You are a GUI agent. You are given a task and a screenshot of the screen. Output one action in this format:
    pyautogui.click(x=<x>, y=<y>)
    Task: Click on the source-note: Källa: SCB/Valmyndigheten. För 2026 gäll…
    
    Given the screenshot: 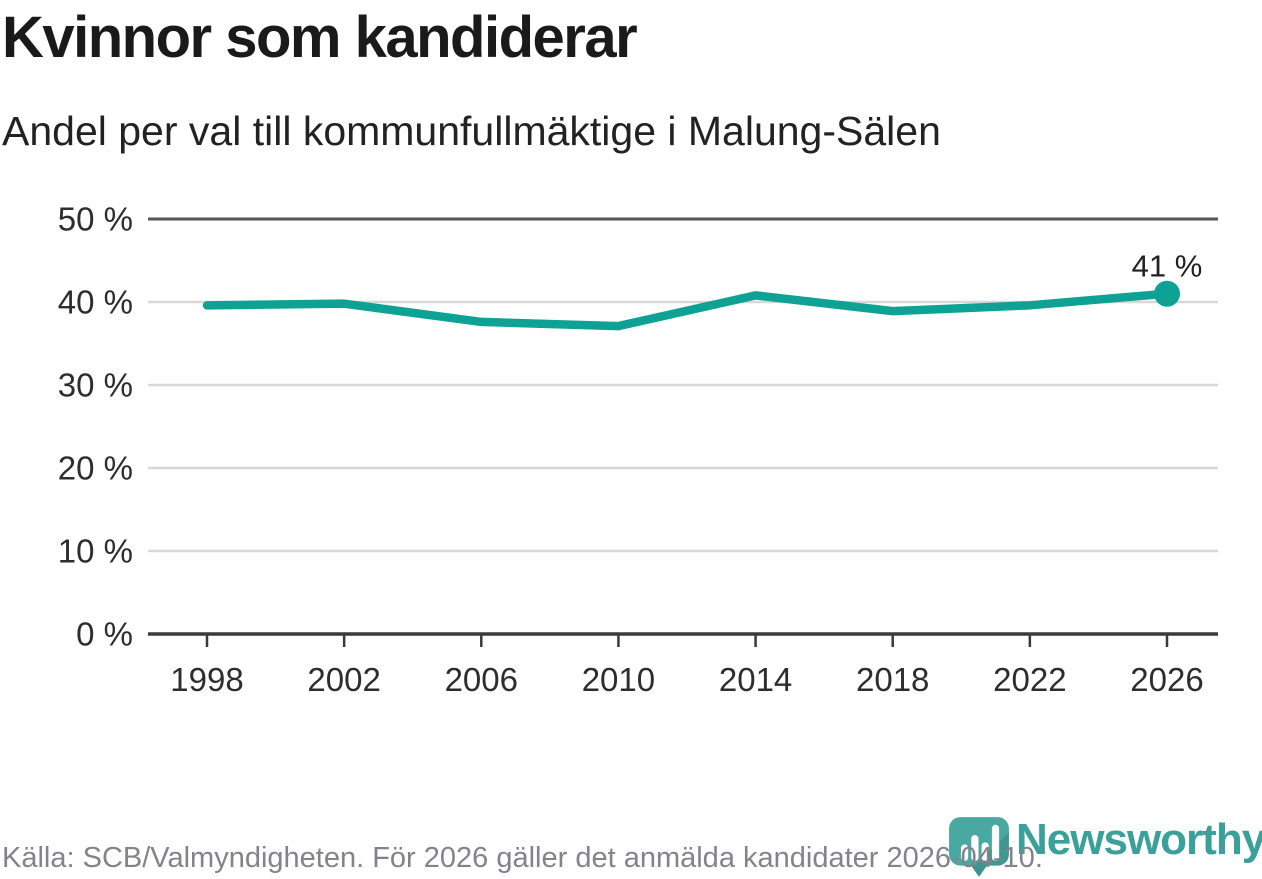 What is the action you would take?
    pyautogui.click(x=522, y=858)
    